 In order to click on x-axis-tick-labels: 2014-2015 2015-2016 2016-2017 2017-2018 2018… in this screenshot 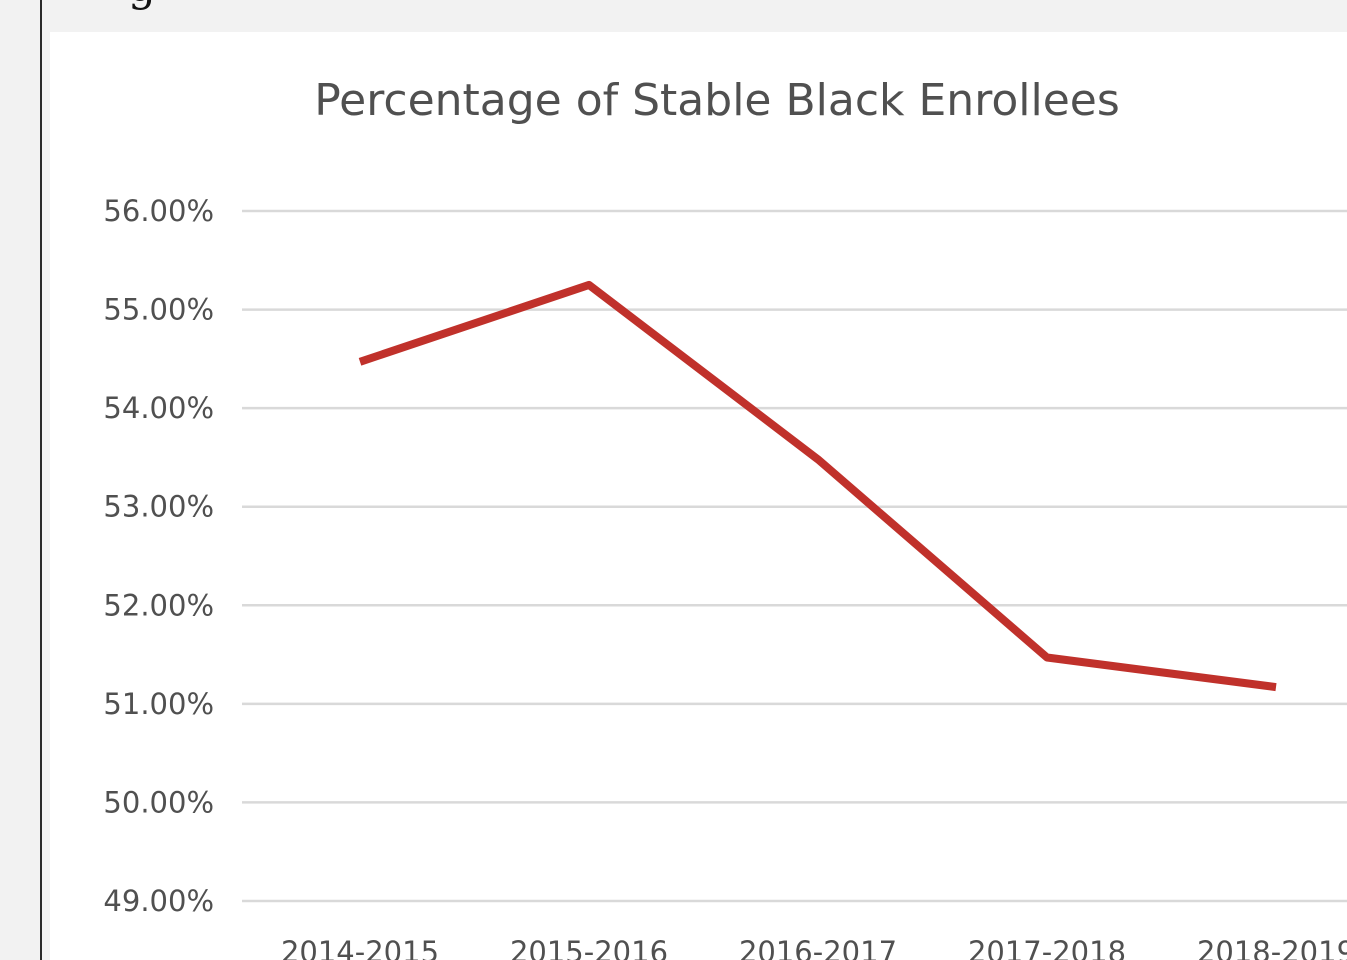, I will do `click(814, 947)`.